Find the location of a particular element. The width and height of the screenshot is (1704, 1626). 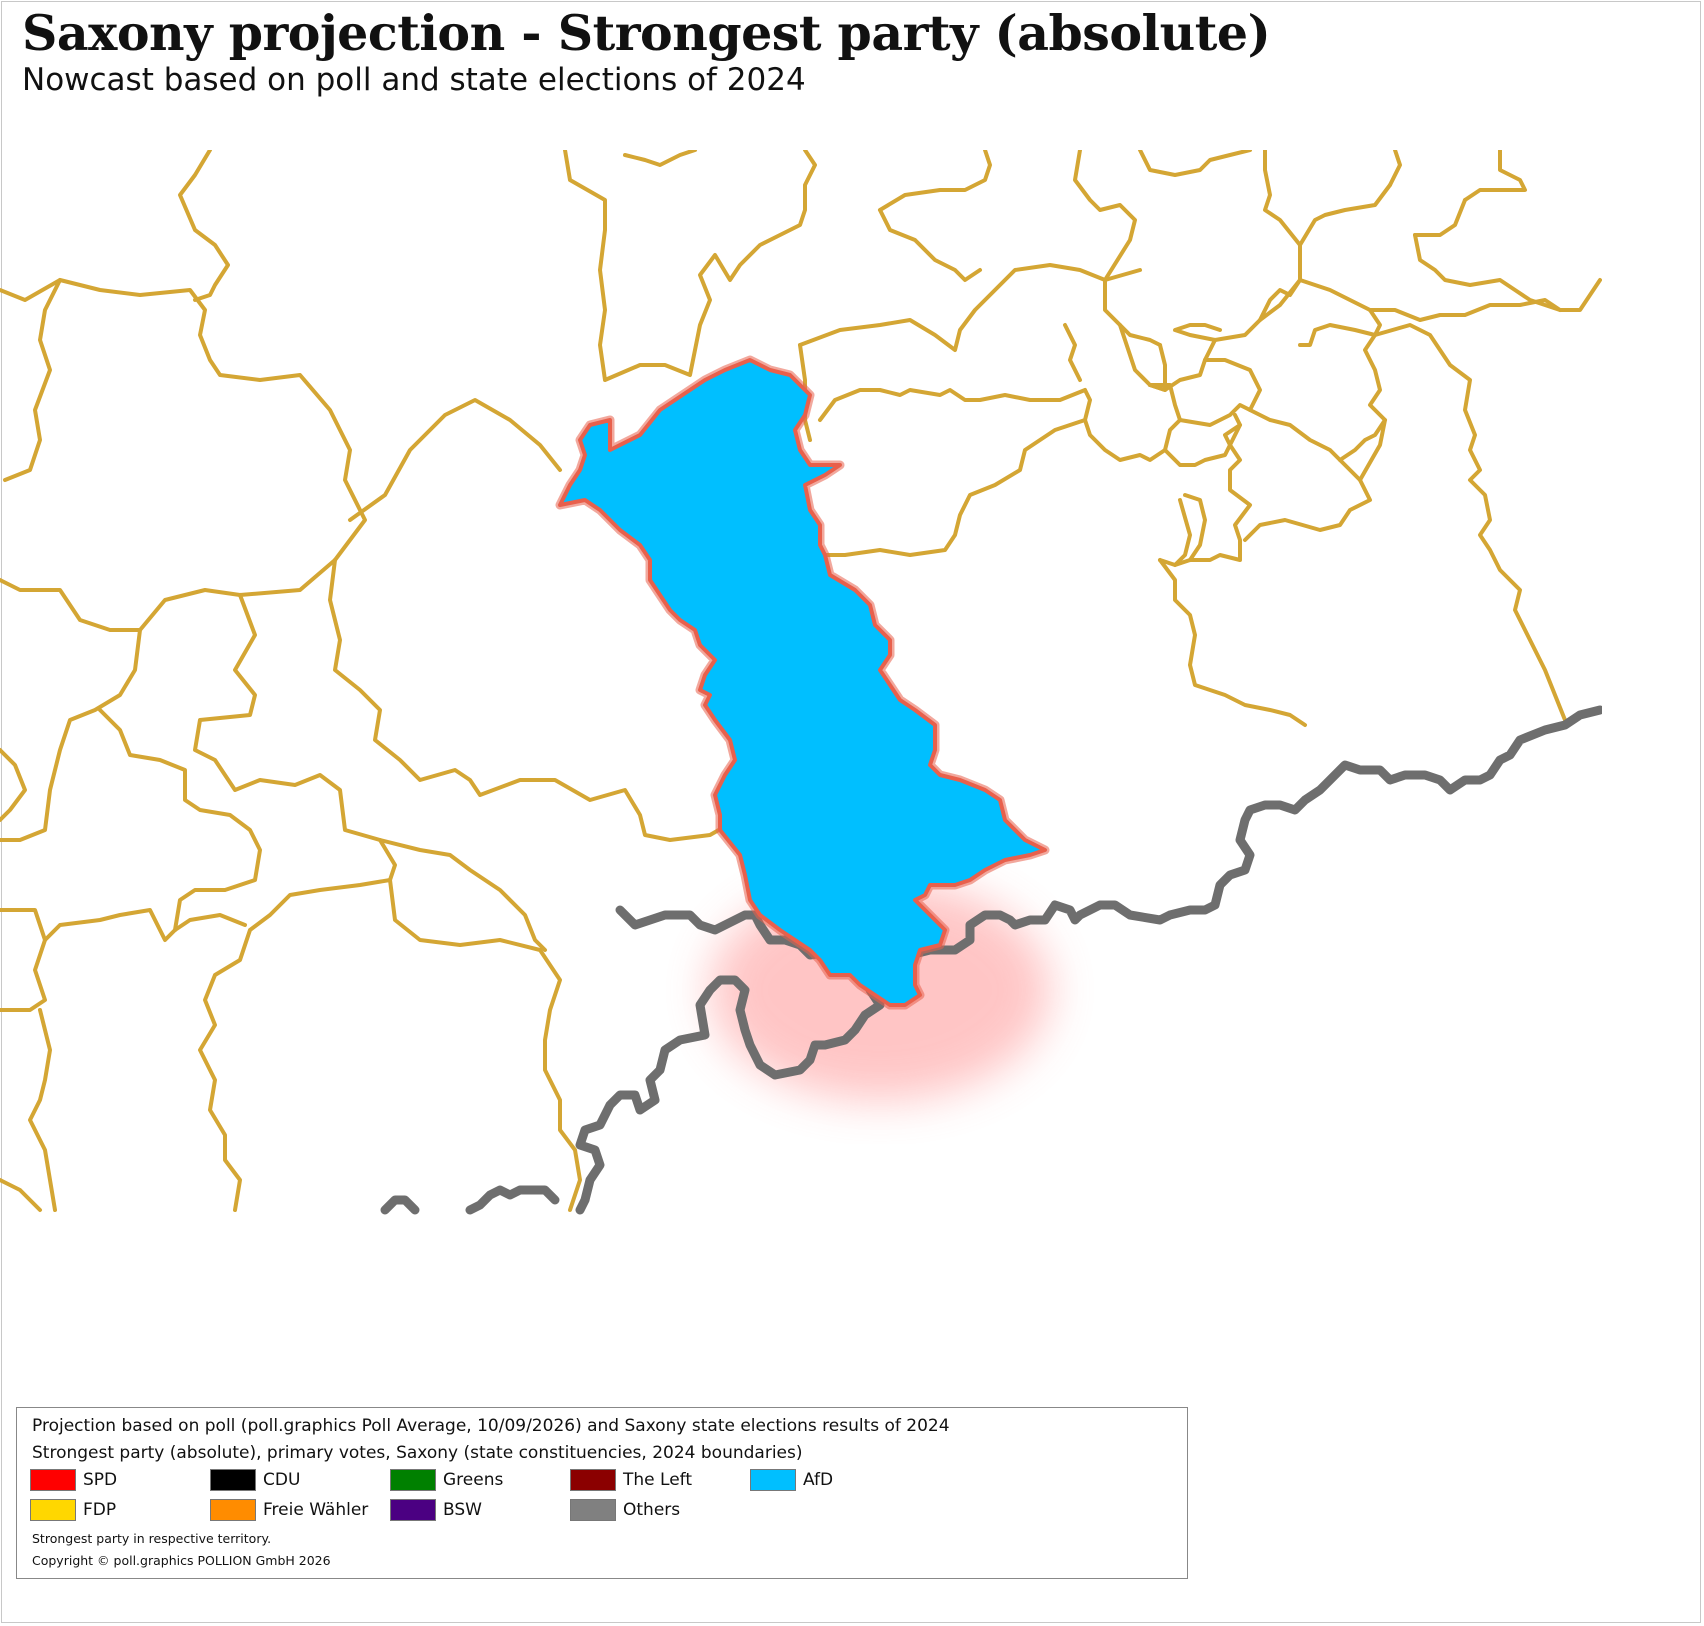

legend-label: Greens is located at coordinates (473, 1480).